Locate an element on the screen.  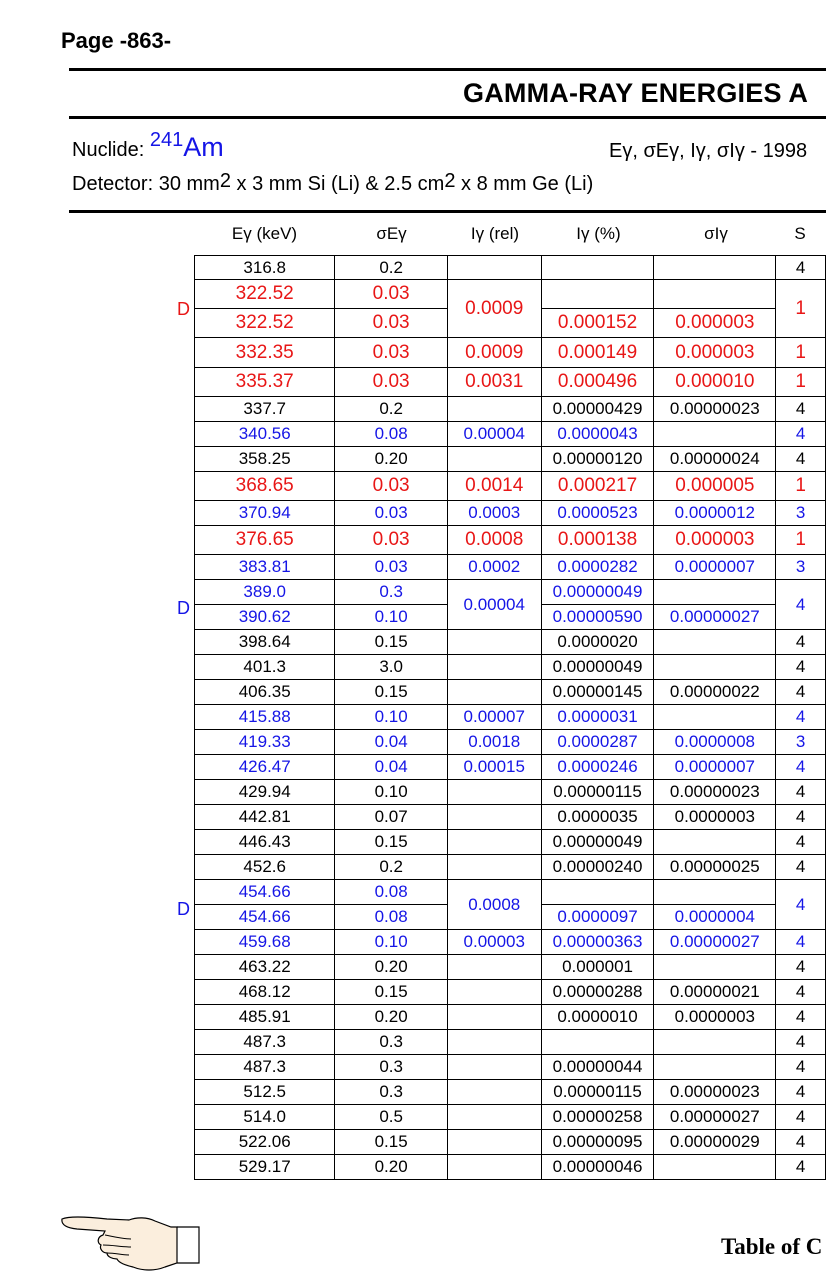
col-header-intensity-rel: Iγ (rel) is located at coordinates (495, 233).